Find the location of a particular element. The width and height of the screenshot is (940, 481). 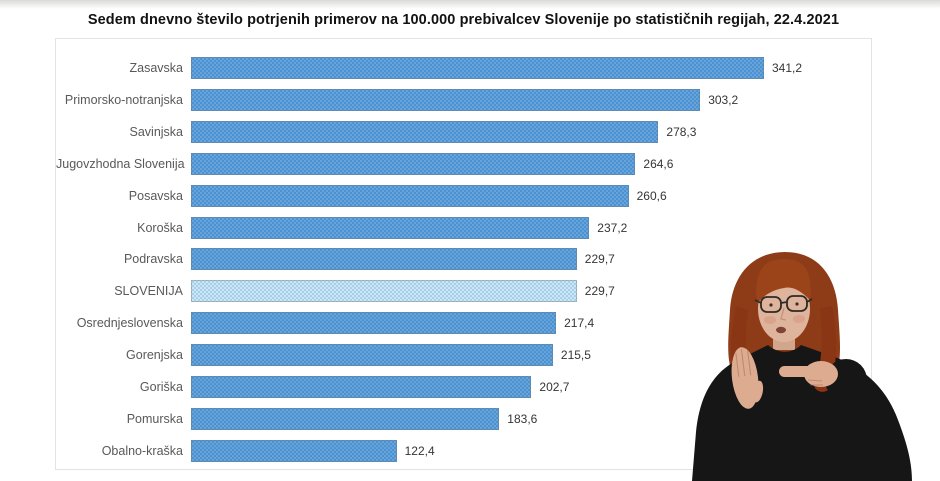

chart-row: Koroška 237,2 is located at coordinates (463, 228).